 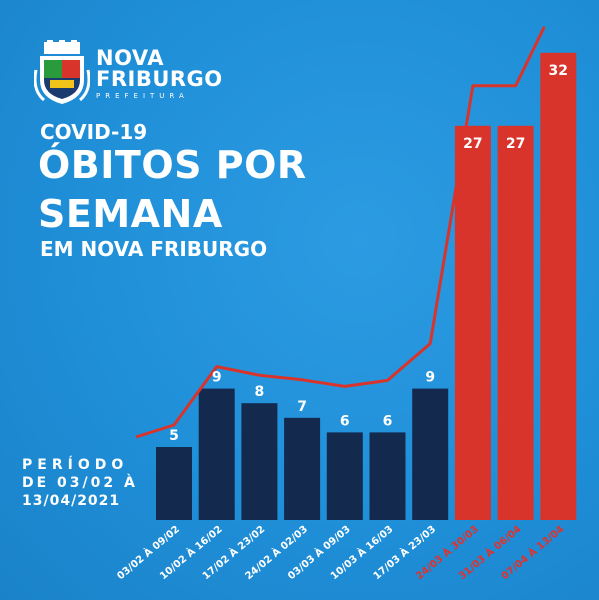 I want to click on data-label: 32, so click(x=558, y=71).